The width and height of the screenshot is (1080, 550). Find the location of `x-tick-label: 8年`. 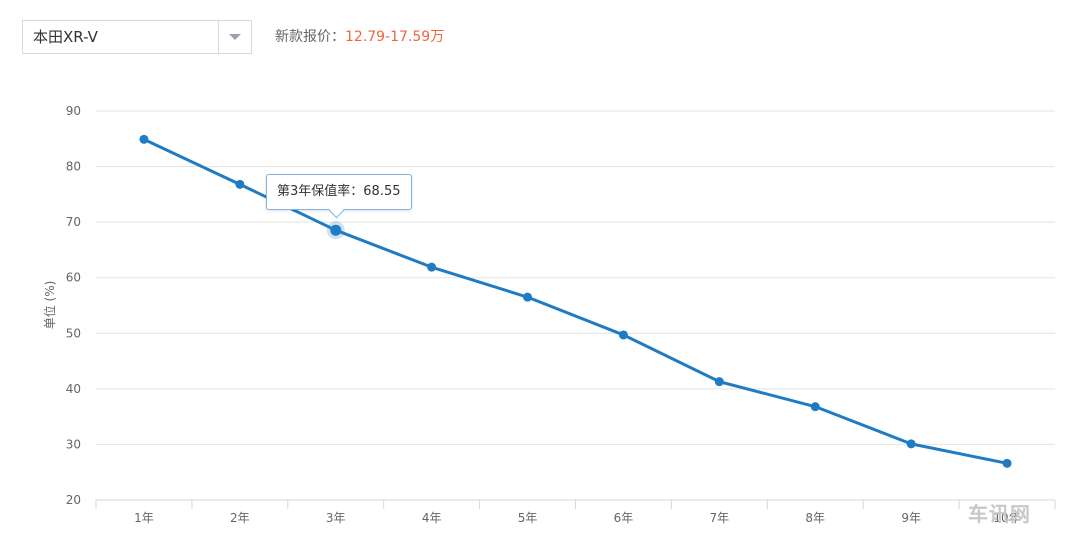

x-tick-label: 8年 is located at coordinates (815, 518).